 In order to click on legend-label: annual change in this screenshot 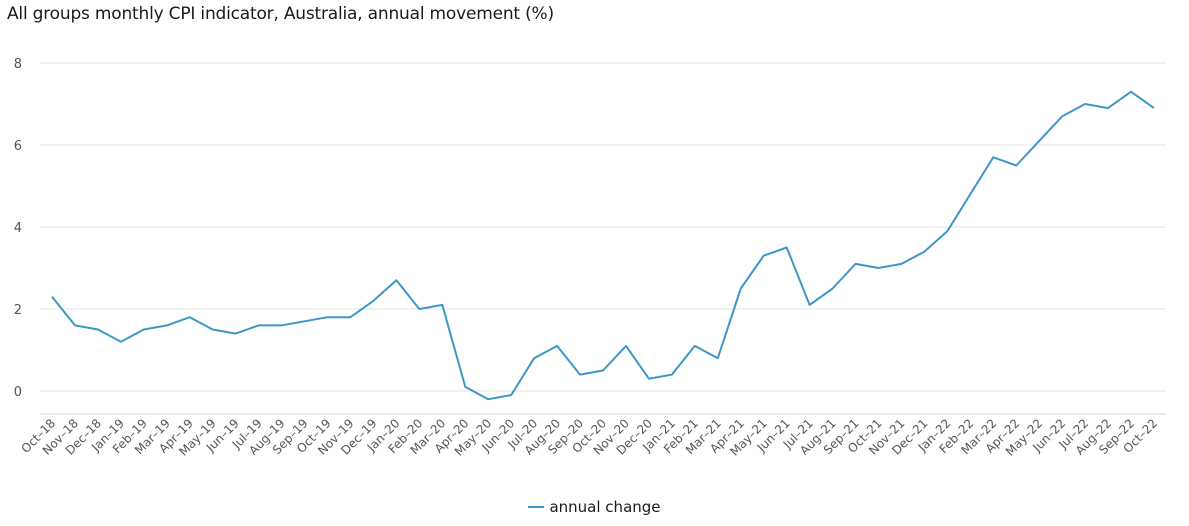, I will do `click(605, 507)`.